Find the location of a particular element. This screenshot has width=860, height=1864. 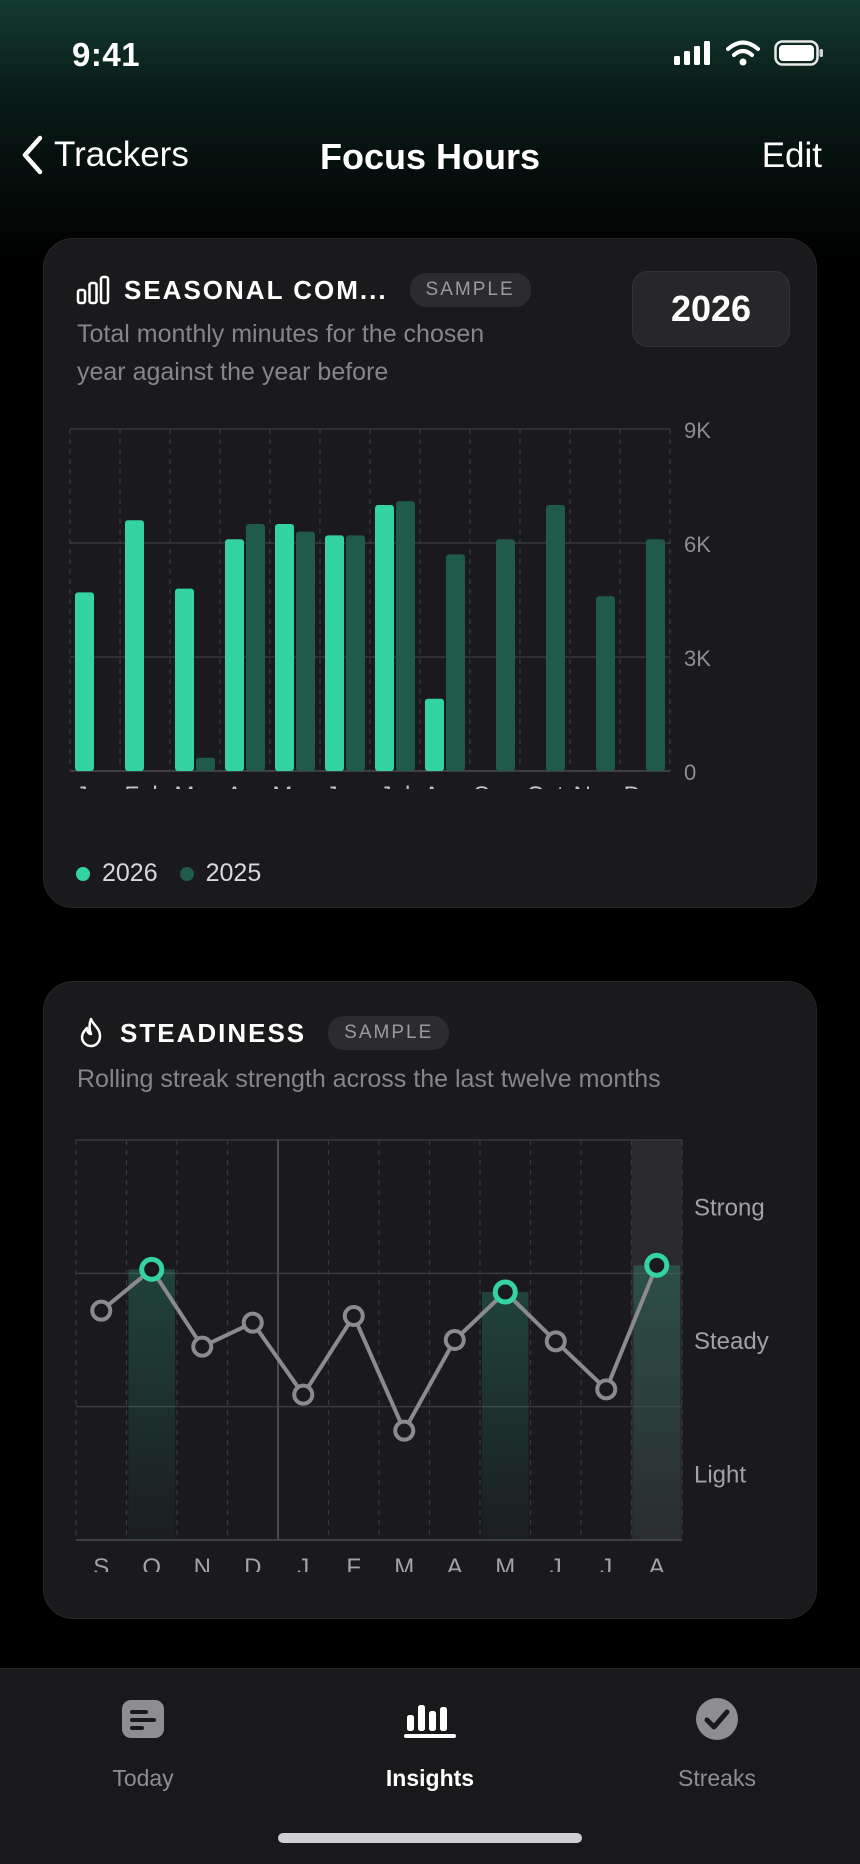

x-tick-label: Mar is located at coordinates (194, 785).